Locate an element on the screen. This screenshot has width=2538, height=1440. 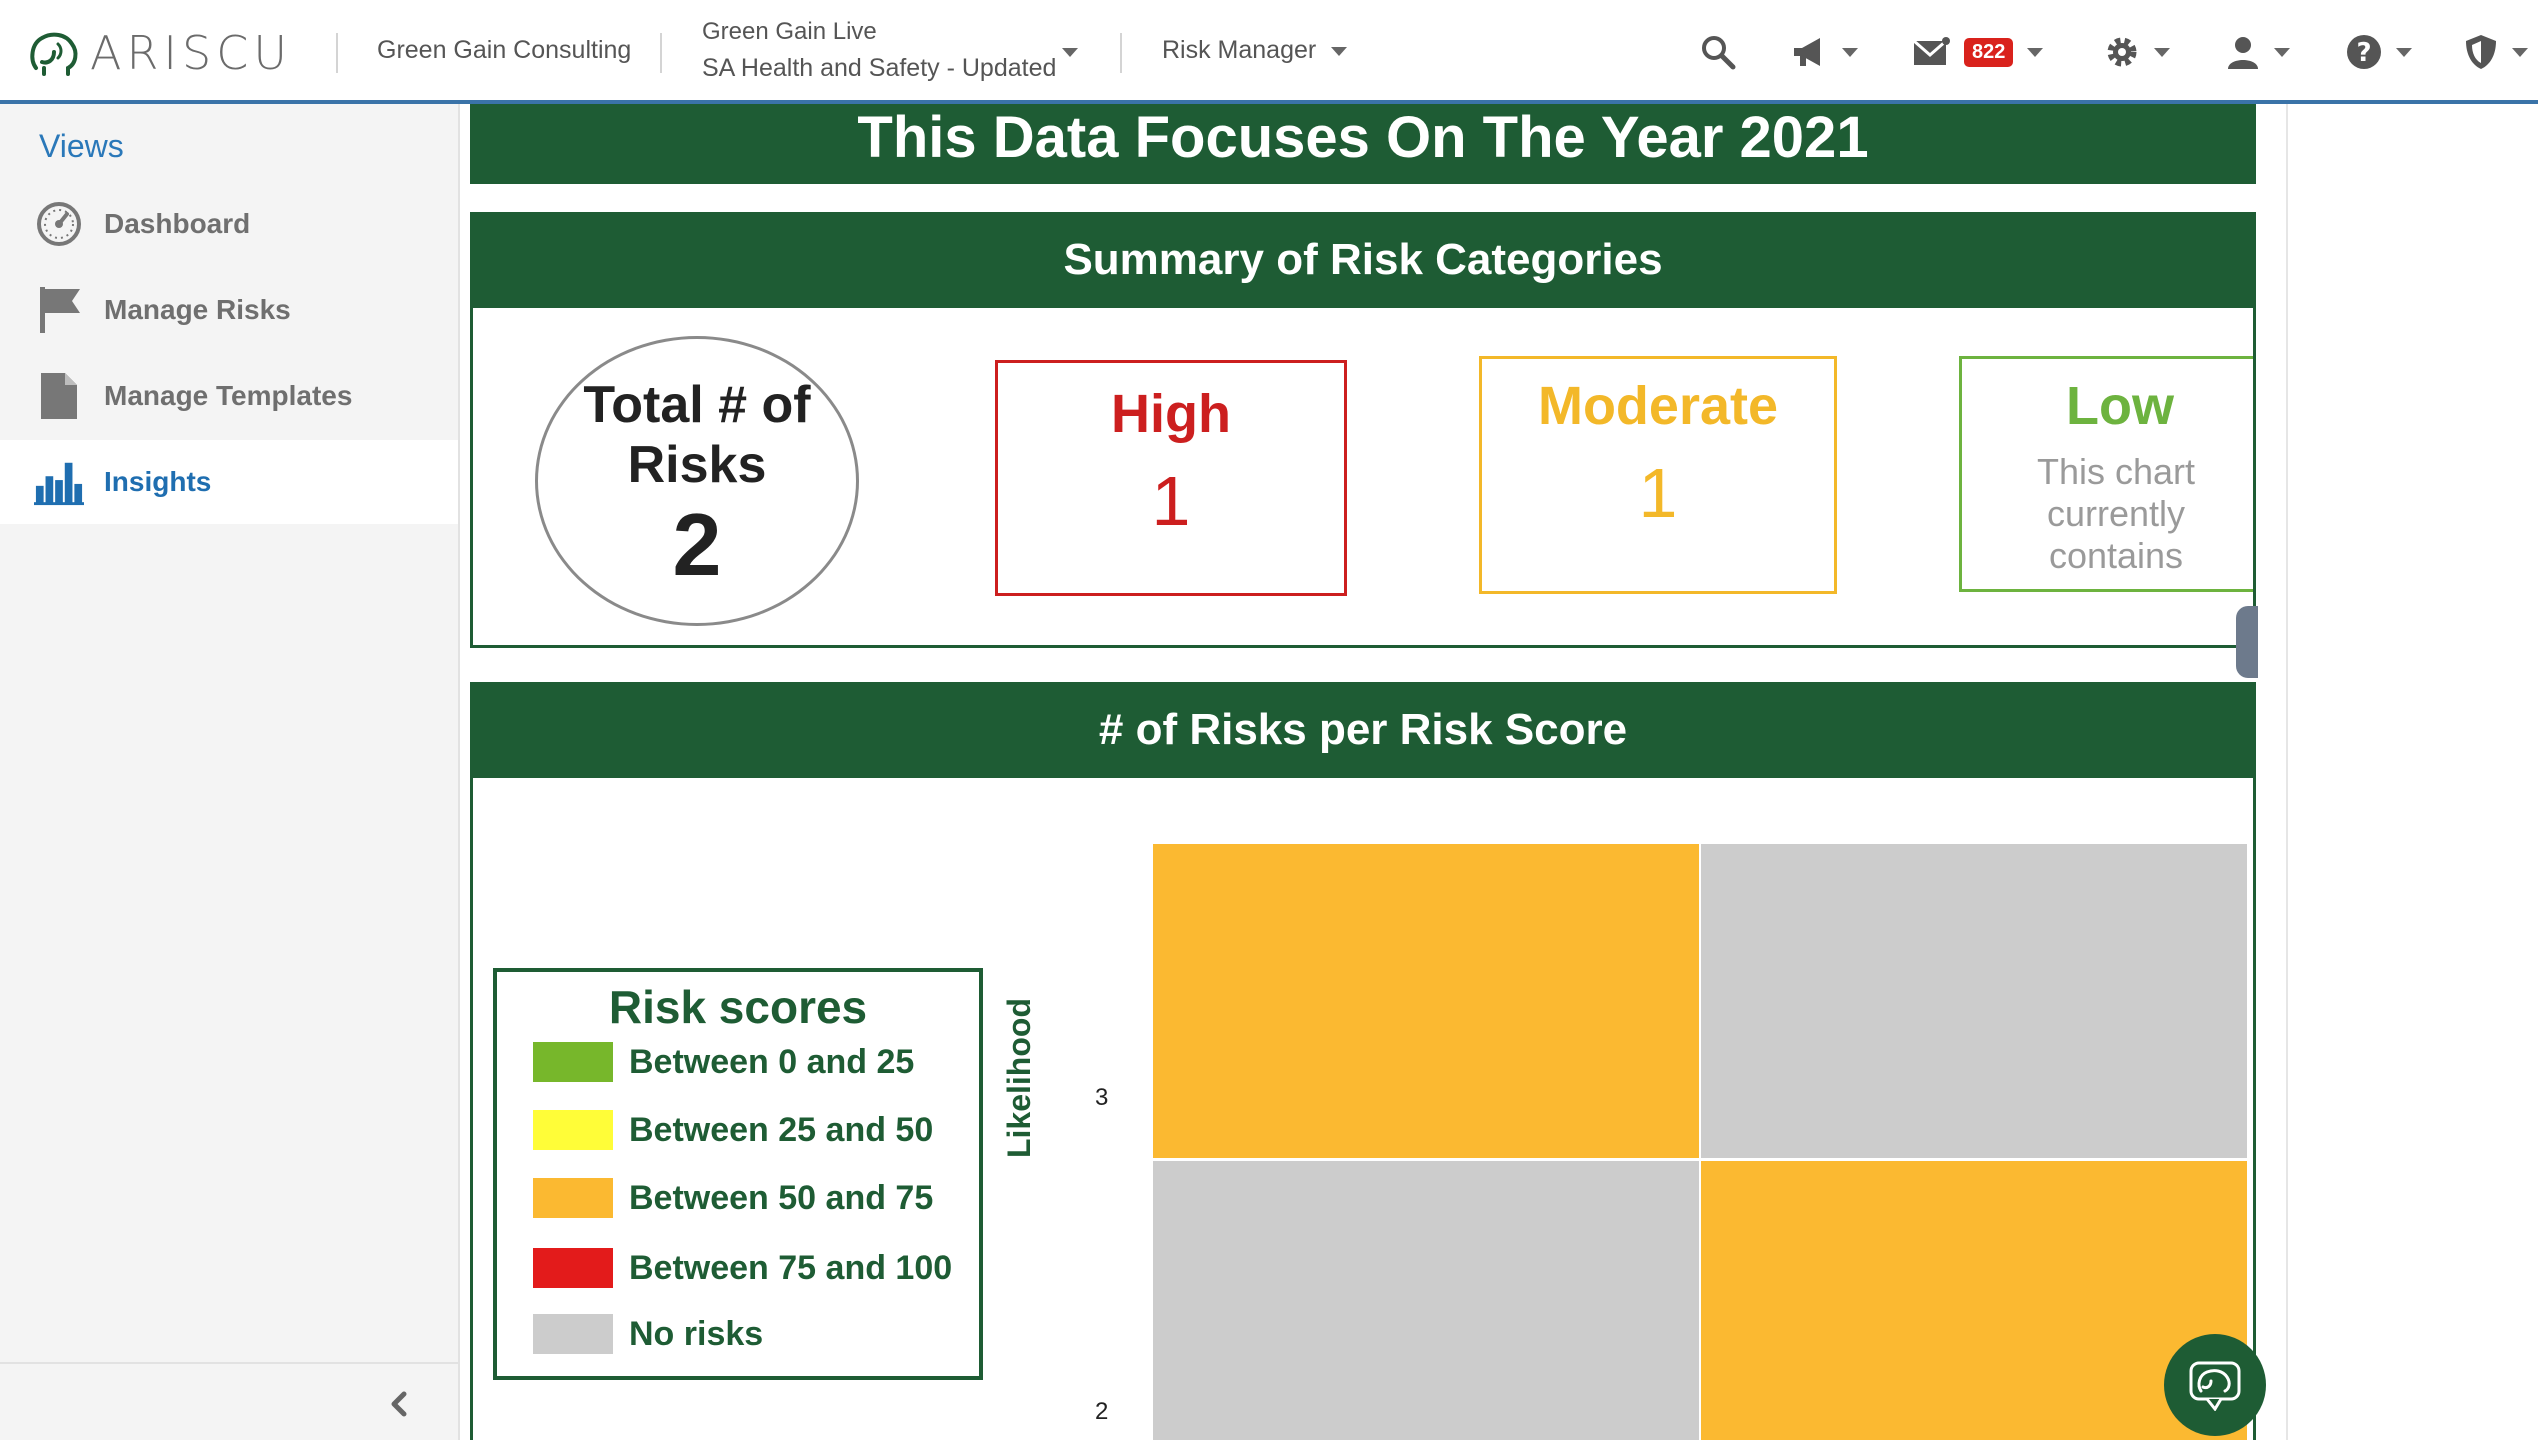
user-icon is located at coordinates (2243, 53).